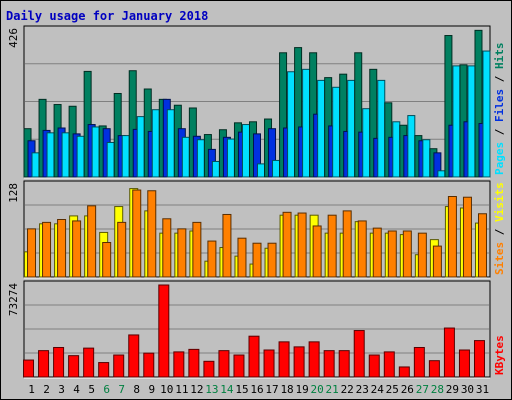 This screenshot has width=512, height=400. I want to click on x-tick-label-day-25: 25, so click(392, 389).